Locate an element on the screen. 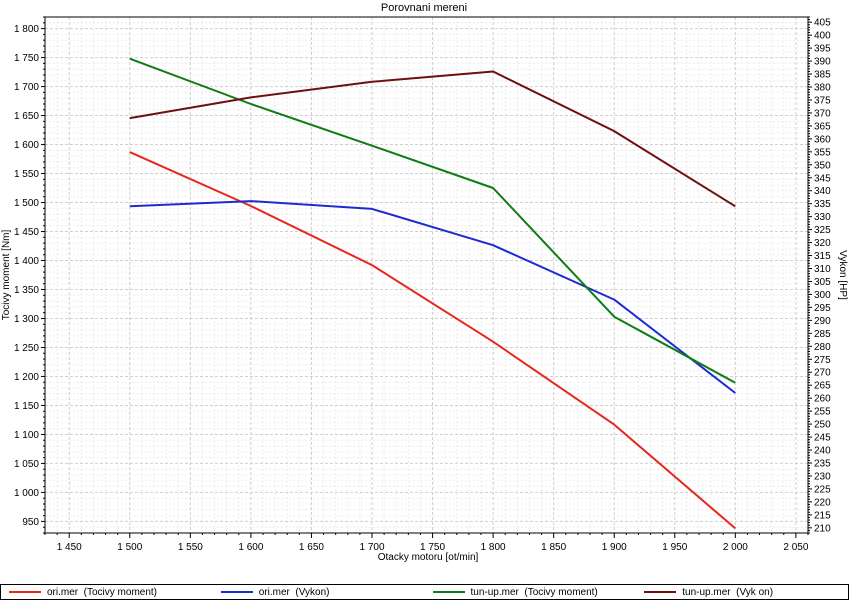 Image resolution: width=849 pixels, height=600 pixels. x-tick-label: 1 700 is located at coordinates (371, 547).